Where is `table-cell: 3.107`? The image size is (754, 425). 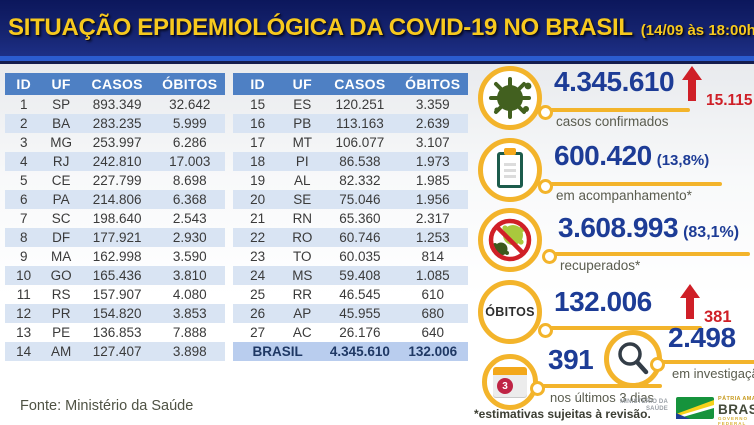
table-cell: 3.107 is located at coordinates (432, 142).